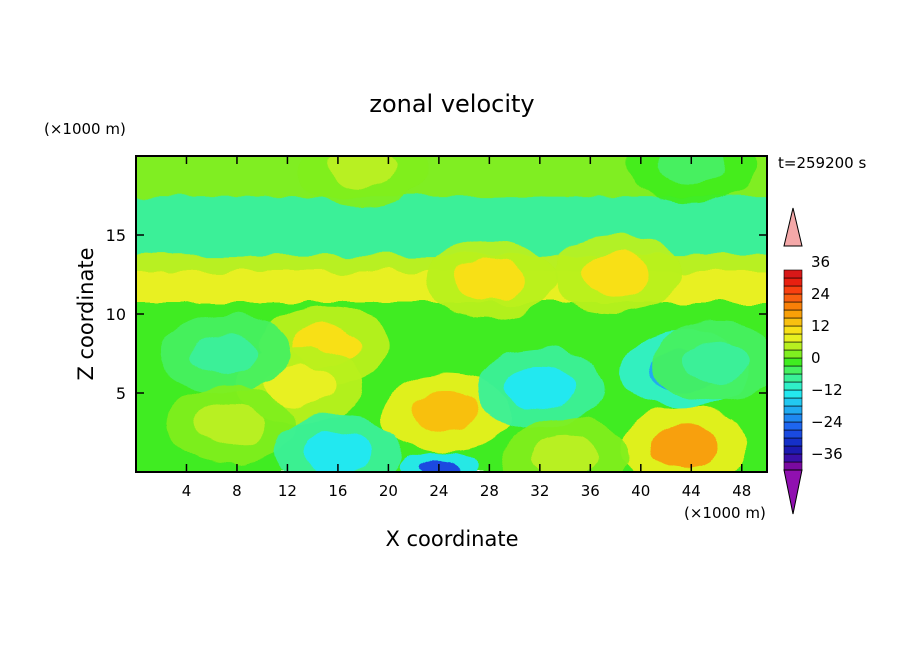 This screenshot has height=654, width=904. What do you see at coordinates (116, 314) in the screenshot?
I see `y-tick-label: 10` at bounding box center [116, 314].